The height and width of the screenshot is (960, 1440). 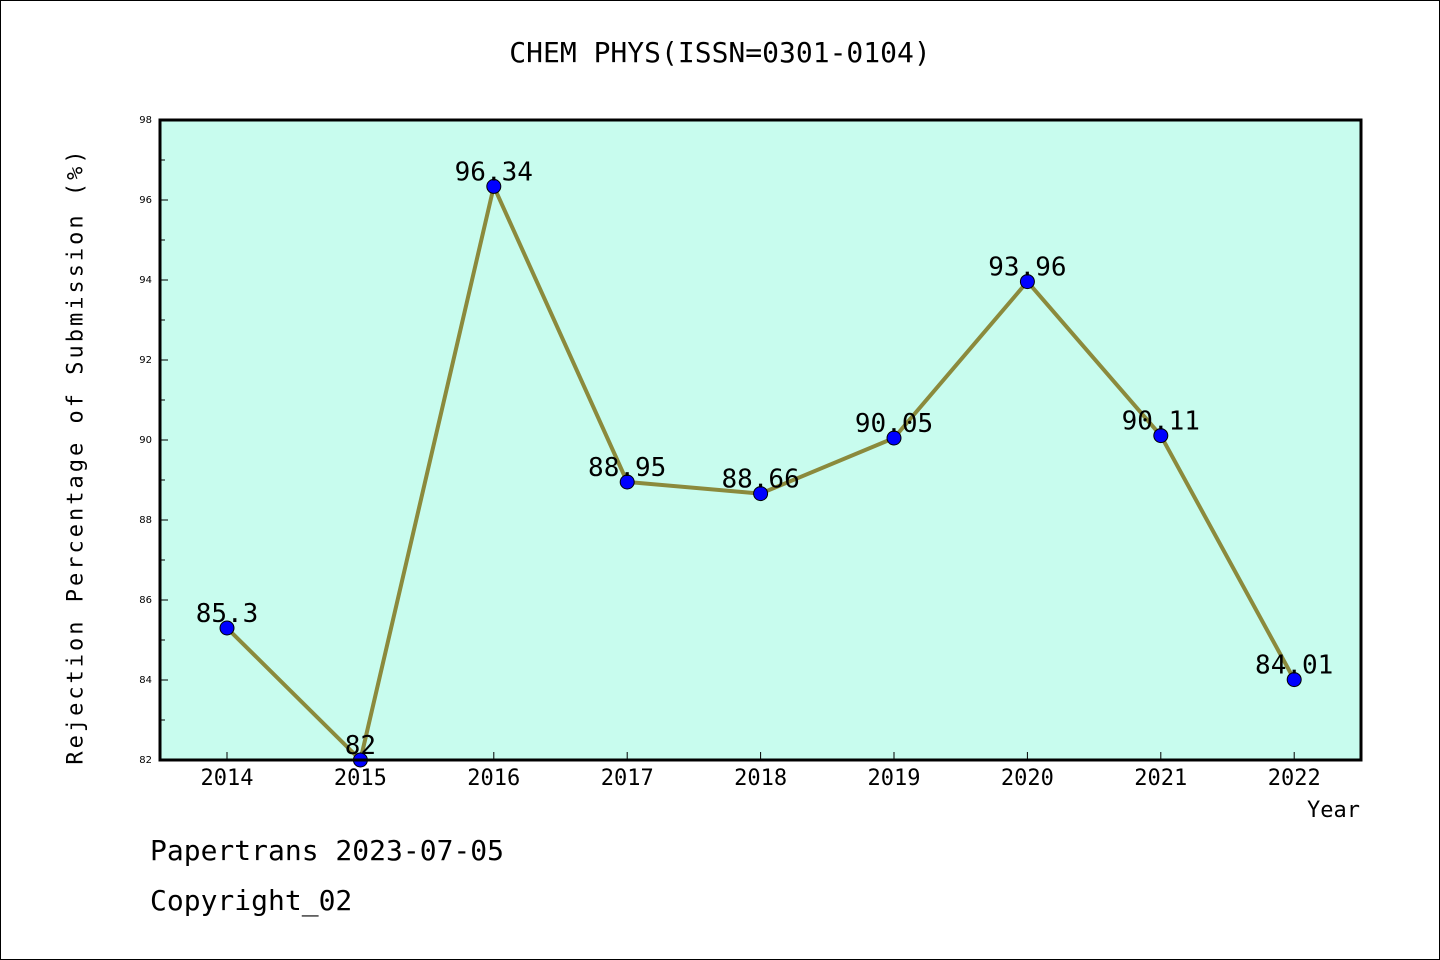 What do you see at coordinates (894, 778) in the screenshot?
I see `x-tick-label: 2019` at bounding box center [894, 778].